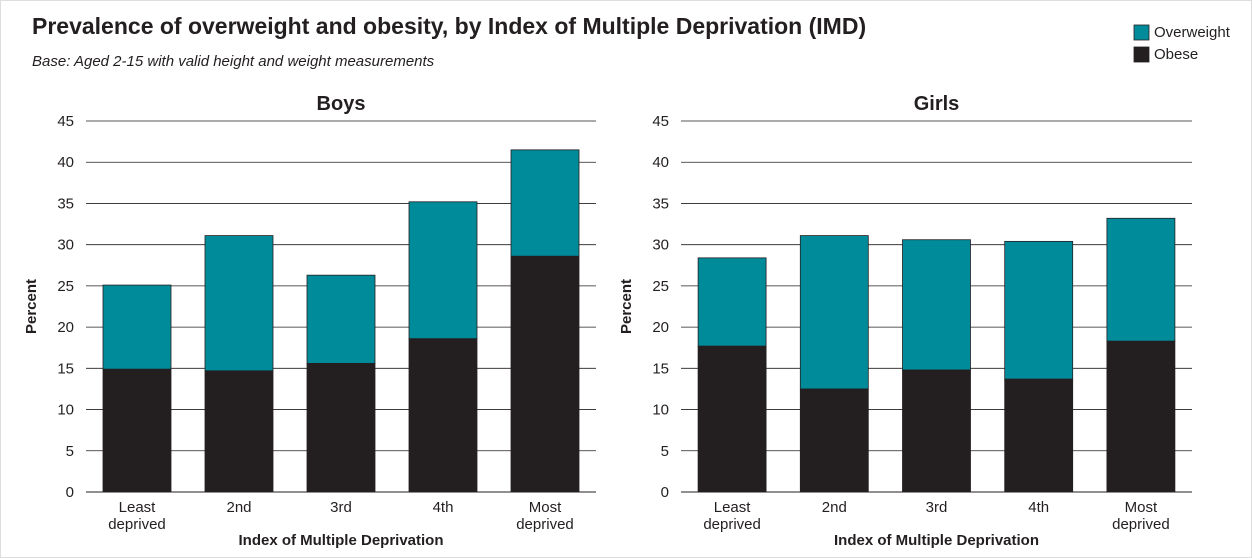 The image size is (1252, 558). Describe the element at coordinates (341, 104) in the screenshot. I see `panel-title: Boys` at that location.